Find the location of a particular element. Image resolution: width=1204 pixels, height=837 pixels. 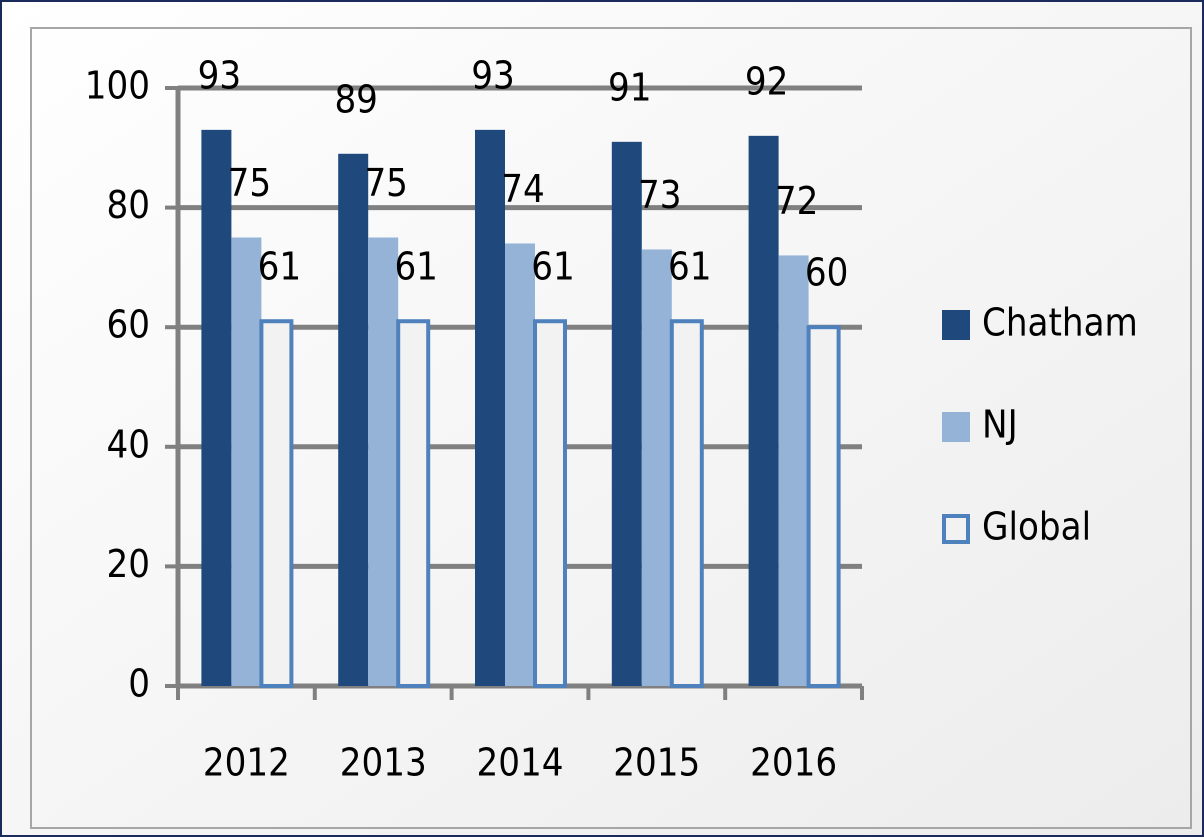

y-tick-label: 60 is located at coordinates (129, 325).